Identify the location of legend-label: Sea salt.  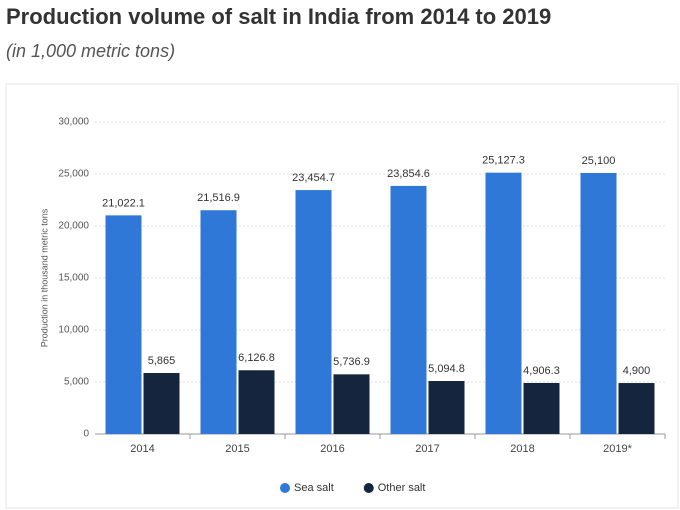
(314, 488).